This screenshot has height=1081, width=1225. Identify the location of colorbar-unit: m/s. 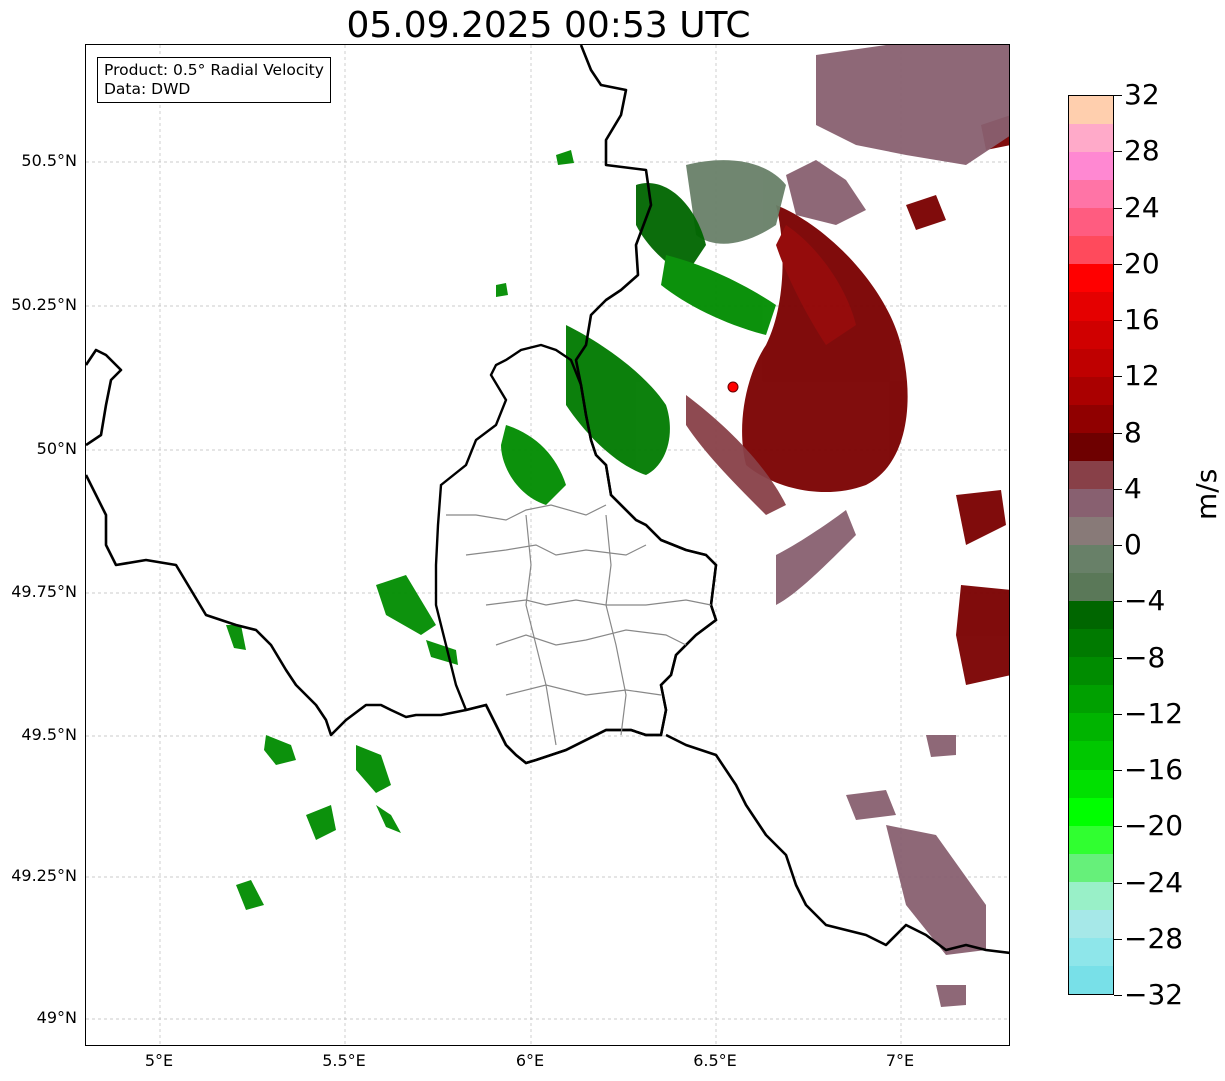
(1206, 494).